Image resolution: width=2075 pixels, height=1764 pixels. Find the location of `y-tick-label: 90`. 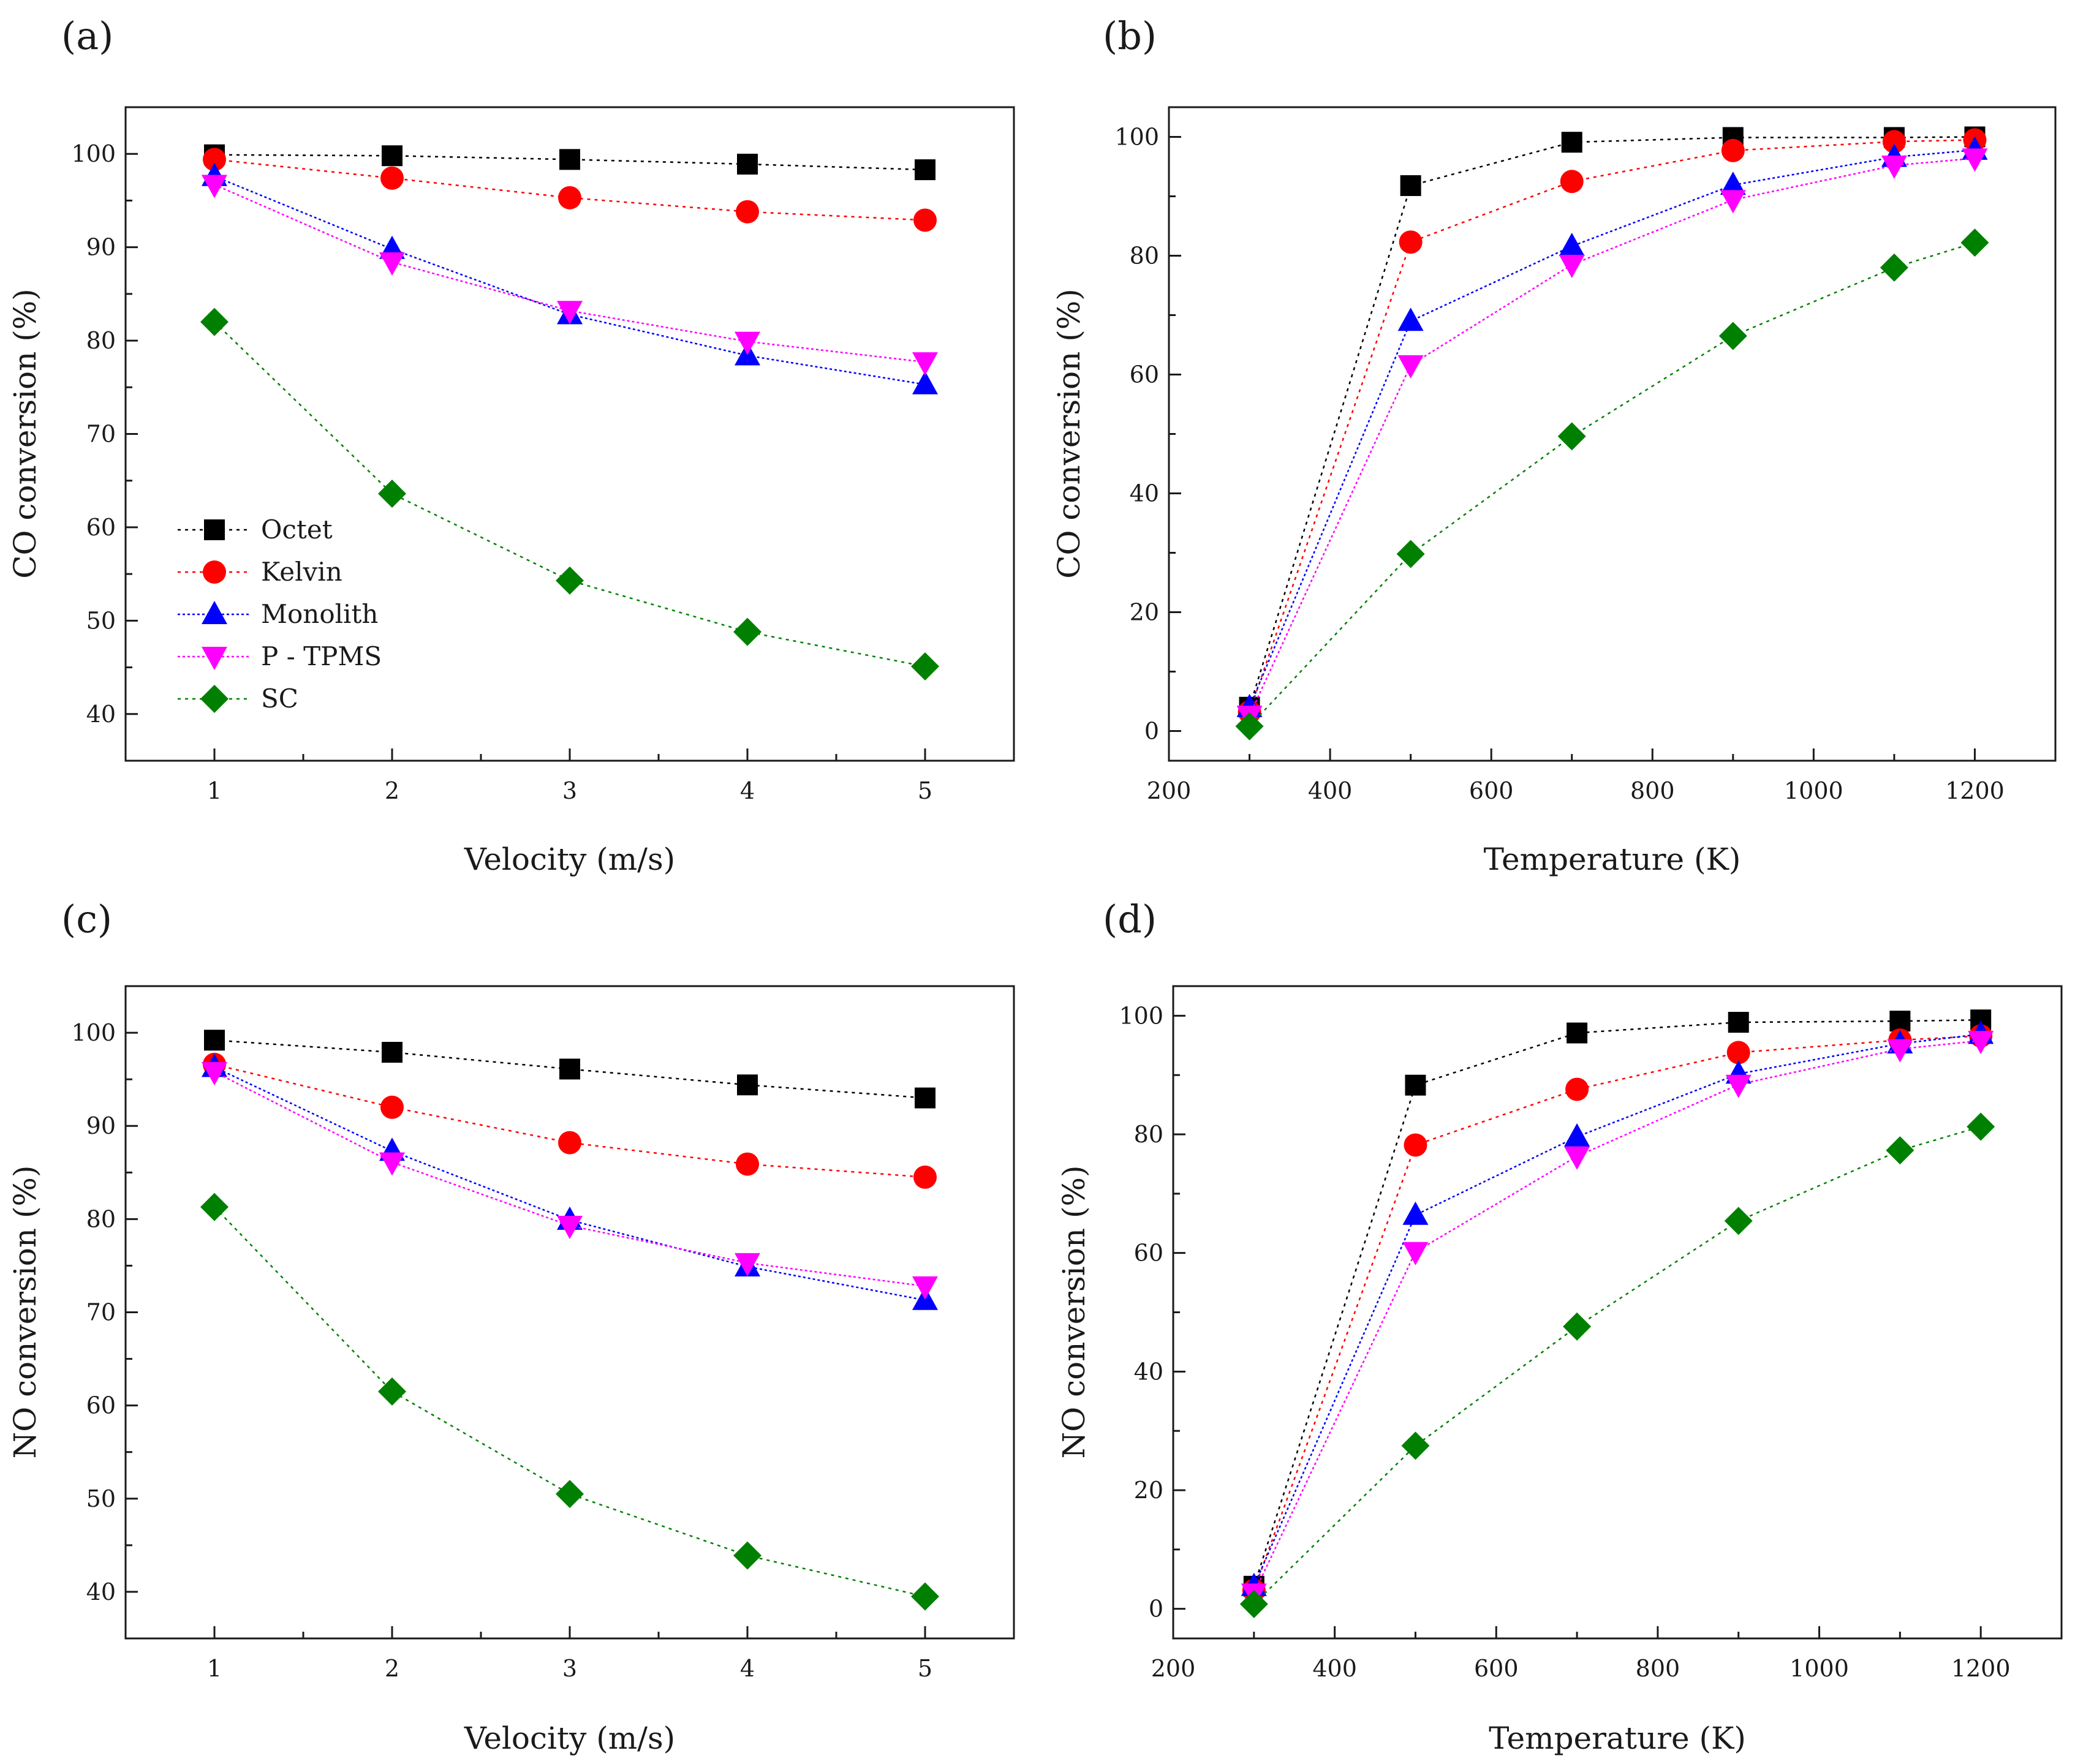

y-tick-label: 90 is located at coordinates (101, 1126).